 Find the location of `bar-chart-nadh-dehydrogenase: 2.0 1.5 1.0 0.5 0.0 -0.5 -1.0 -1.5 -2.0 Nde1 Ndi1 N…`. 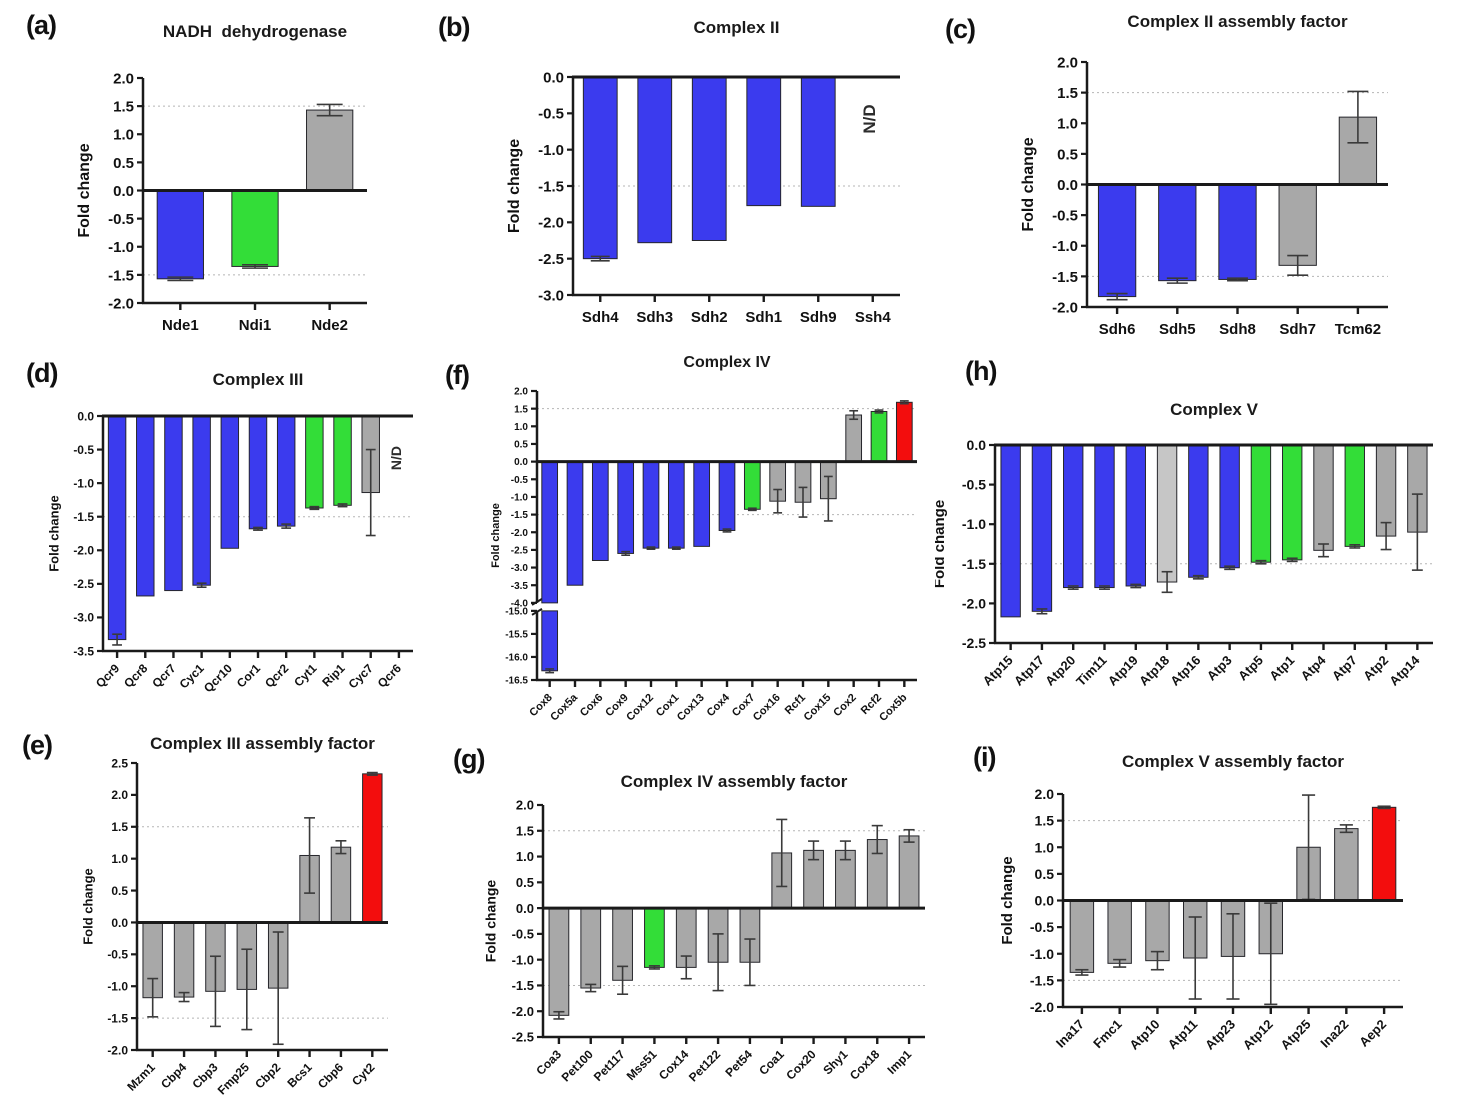

bar-chart-nadh-dehydrogenase: 2.0 1.5 1.0 0.5 0.0 -0.5 -1.0 -1.5 -2.0 Nde1 Ndi1 N… is located at coordinates (221, 202).